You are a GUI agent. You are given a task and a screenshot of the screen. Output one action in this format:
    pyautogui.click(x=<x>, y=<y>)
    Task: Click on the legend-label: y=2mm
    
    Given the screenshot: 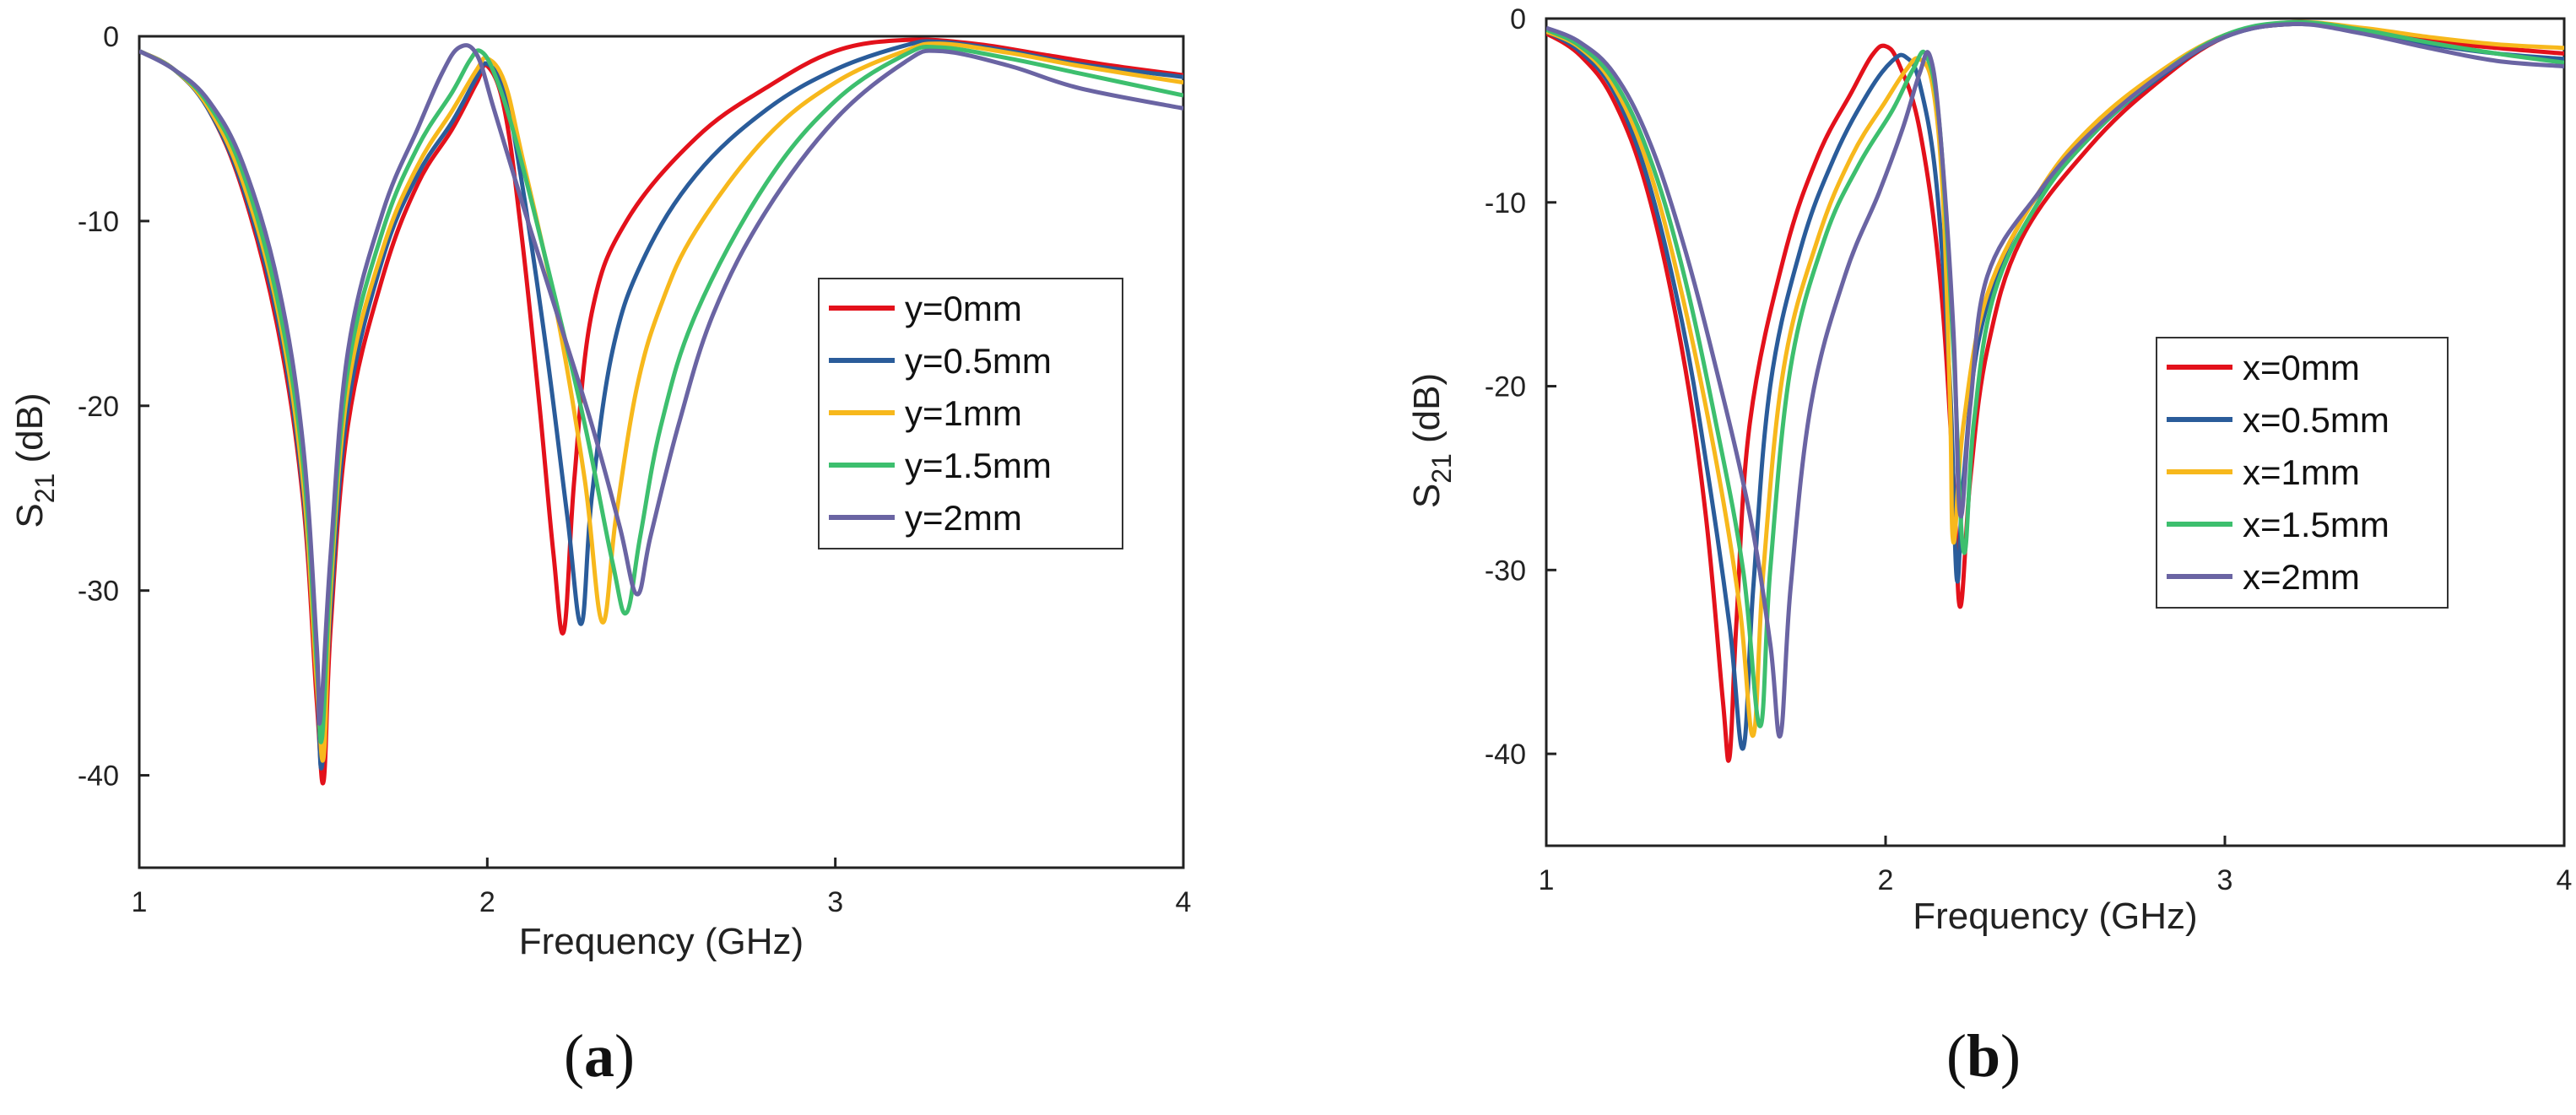 What is the action you would take?
    pyautogui.click(x=963, y=518)
    